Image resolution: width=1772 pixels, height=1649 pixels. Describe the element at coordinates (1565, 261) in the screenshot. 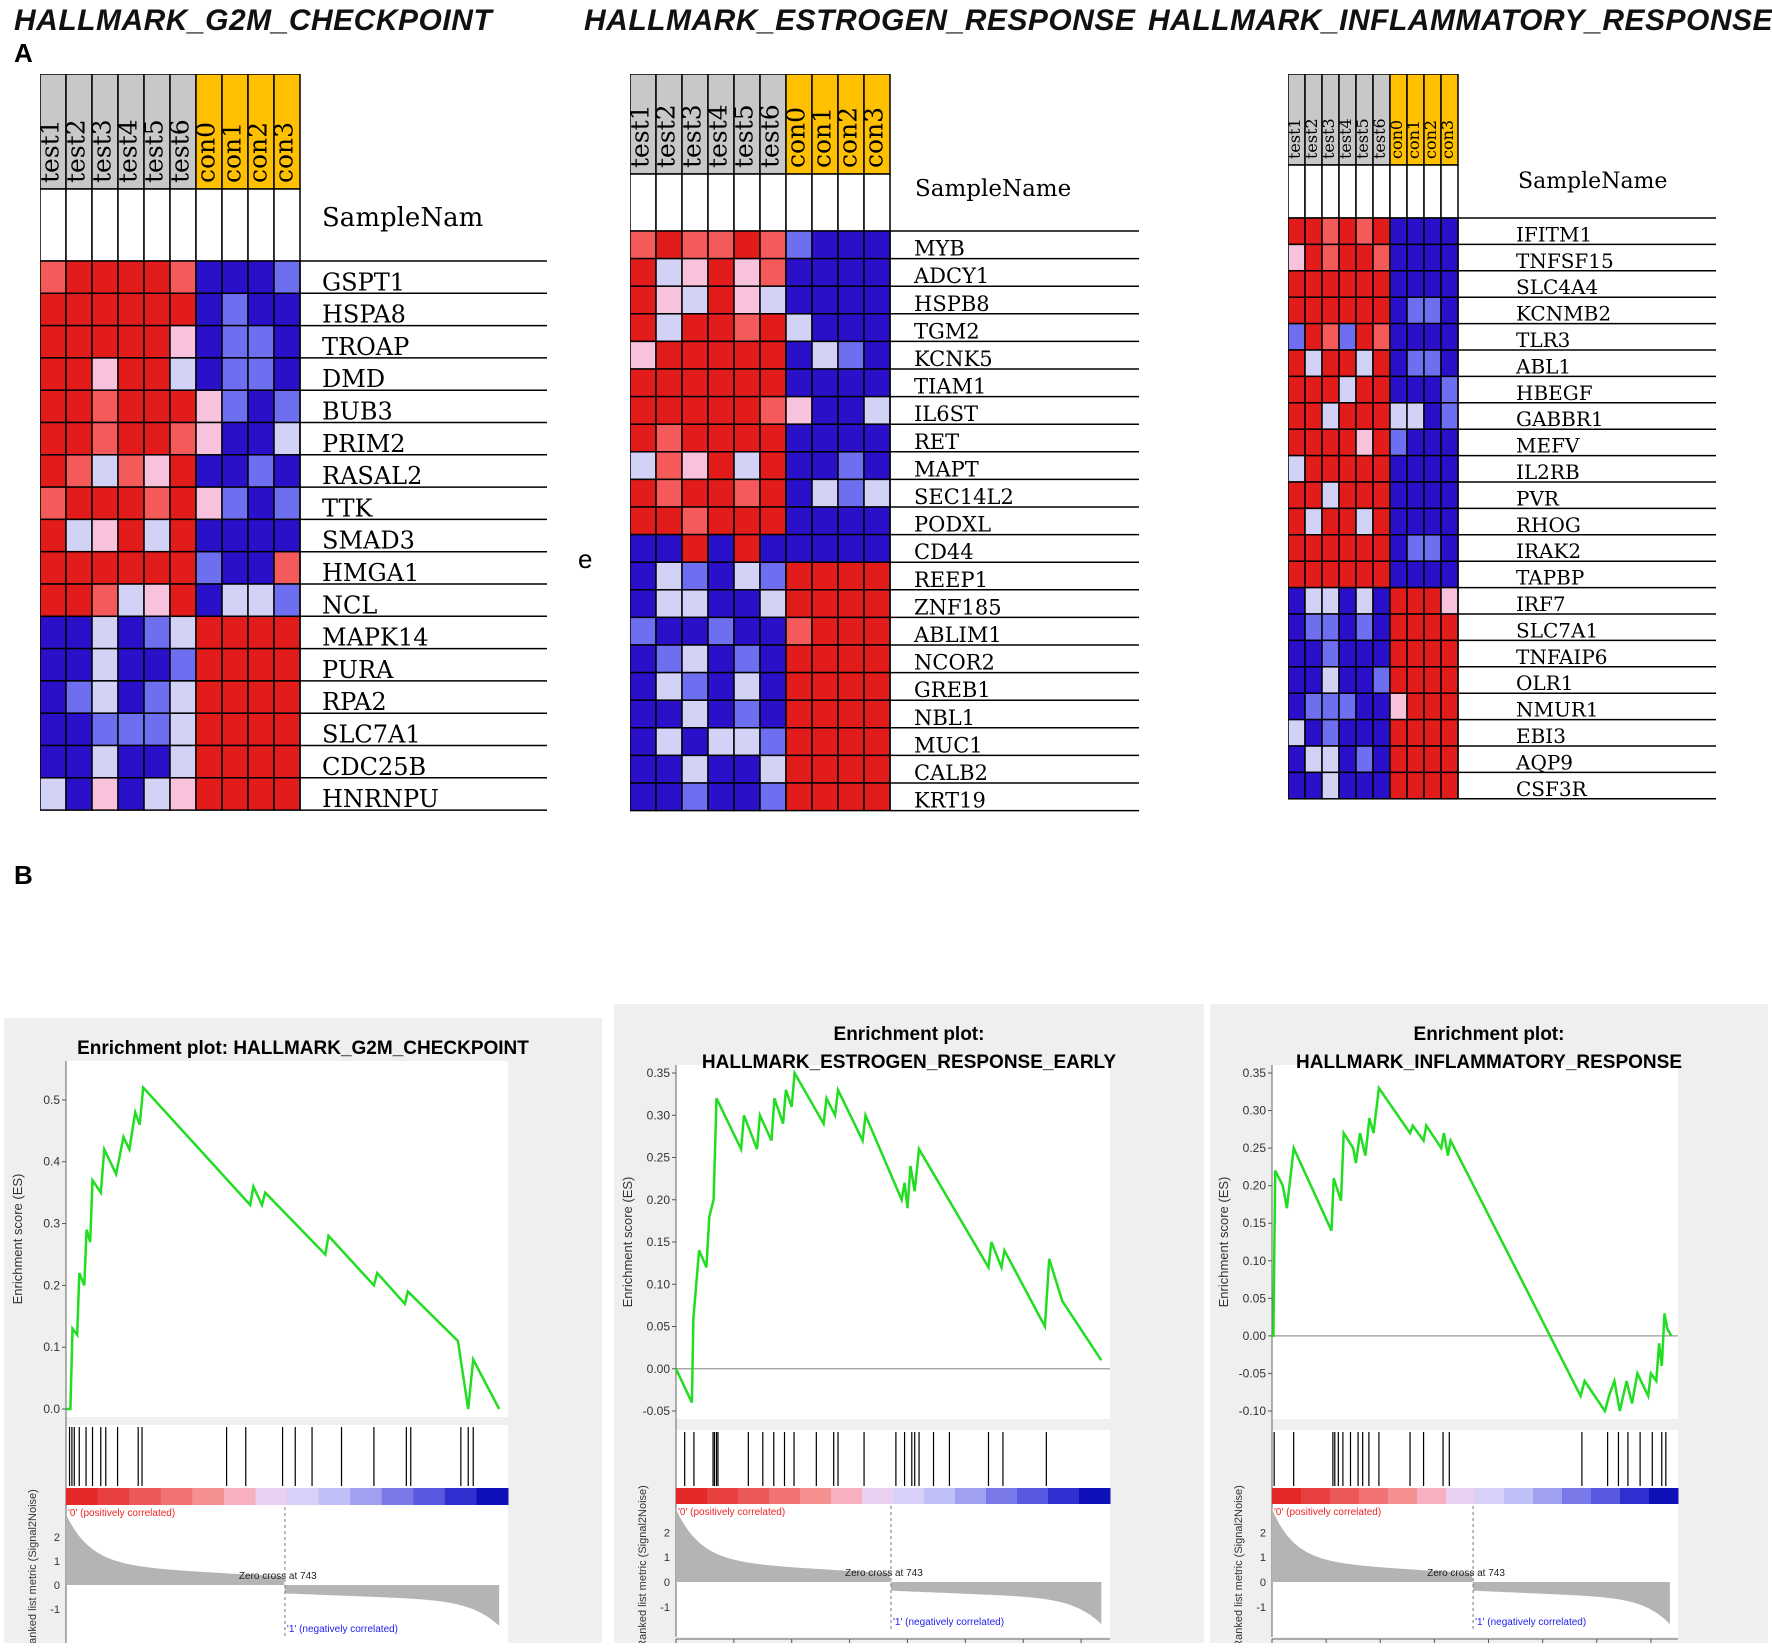

I see `row-label-TNFSF15: TNFSF15` at that location.